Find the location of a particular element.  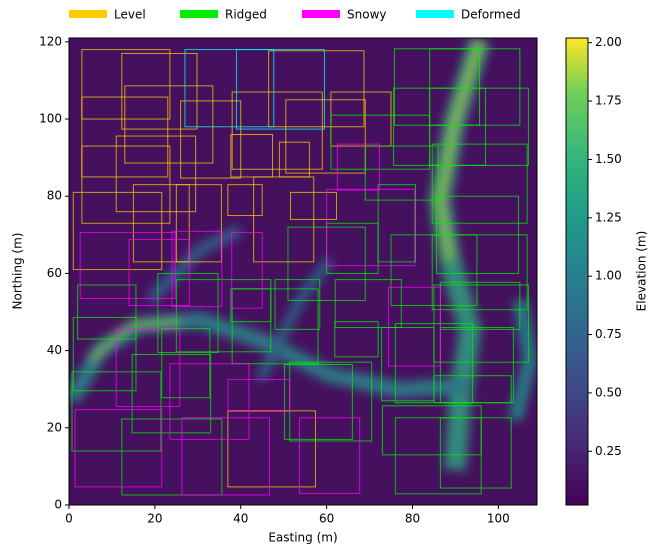

y-tick-label: 120 is located at coordinates (50, 41).